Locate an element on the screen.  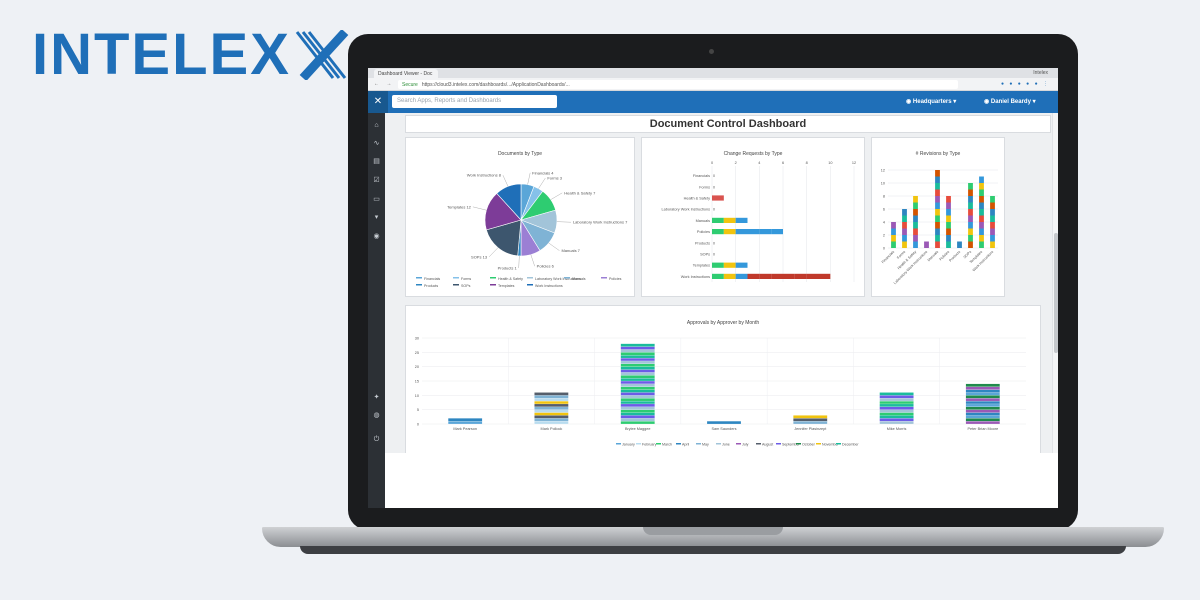
user-menu: ◉ Daniel Beardy ▾ is located at coordinates (1010, 102).